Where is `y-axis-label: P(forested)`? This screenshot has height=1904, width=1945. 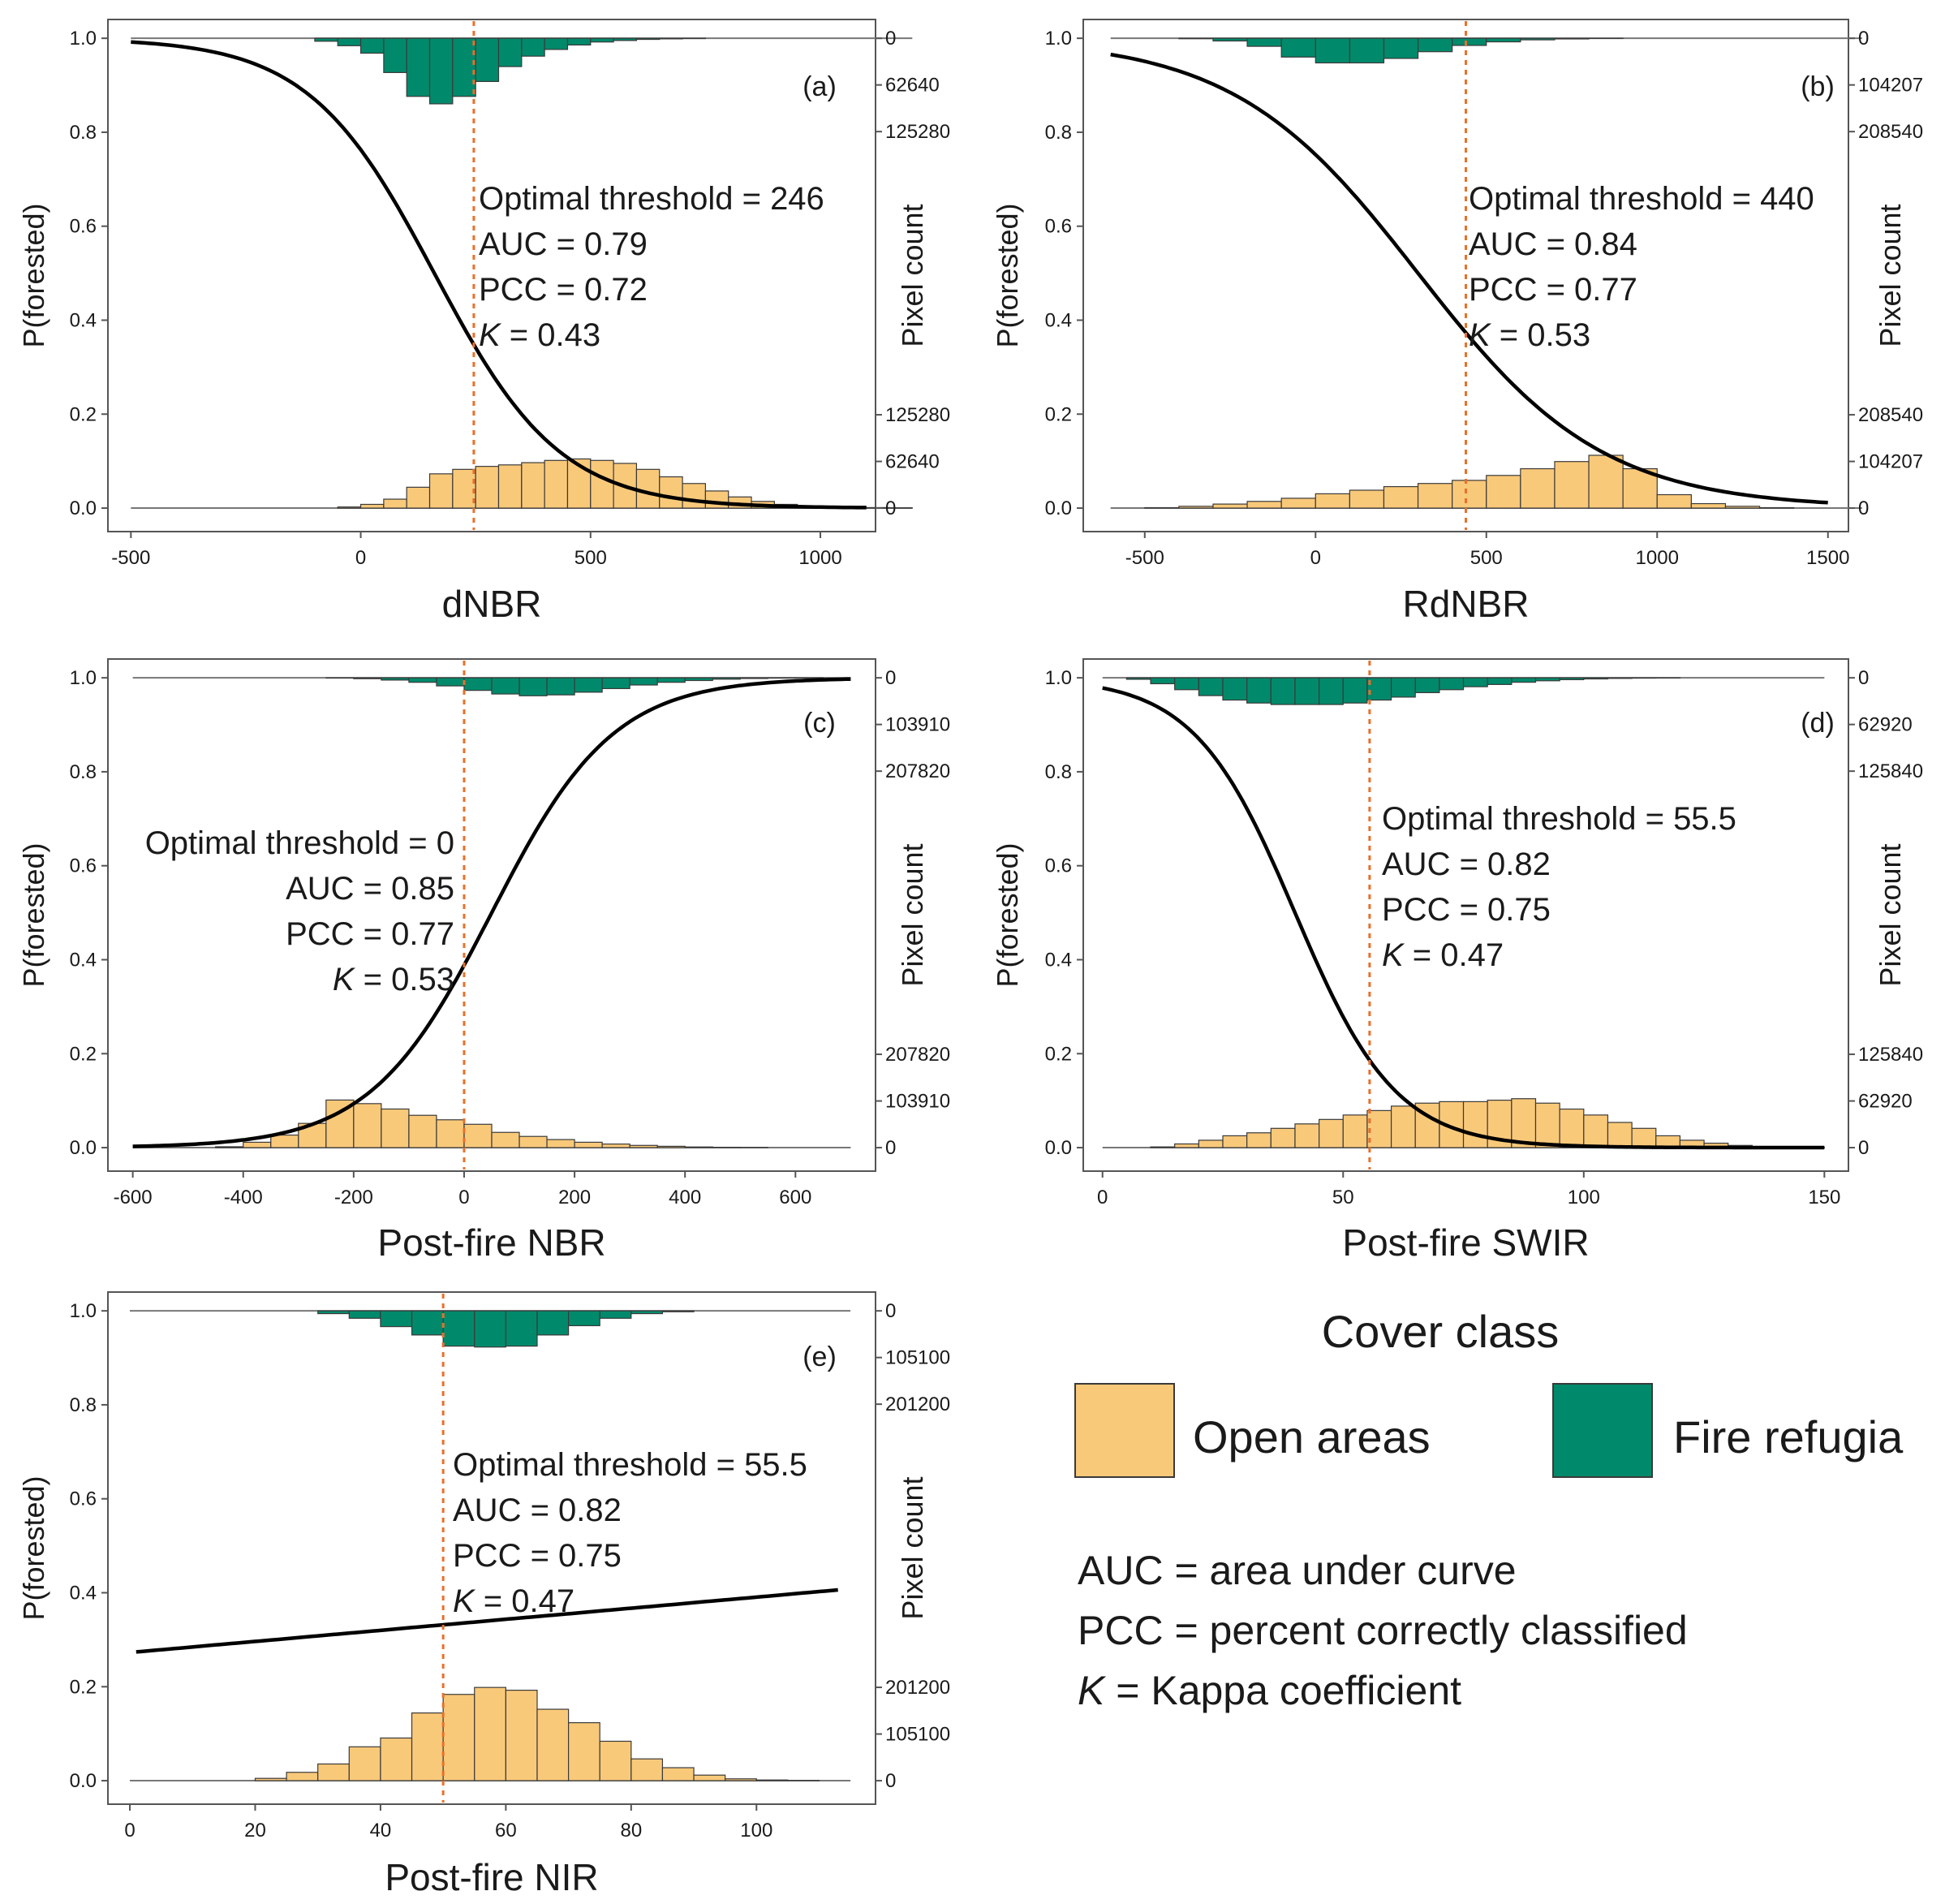 y-axis-label: P(forested) is located at coordinates (33, 1548).